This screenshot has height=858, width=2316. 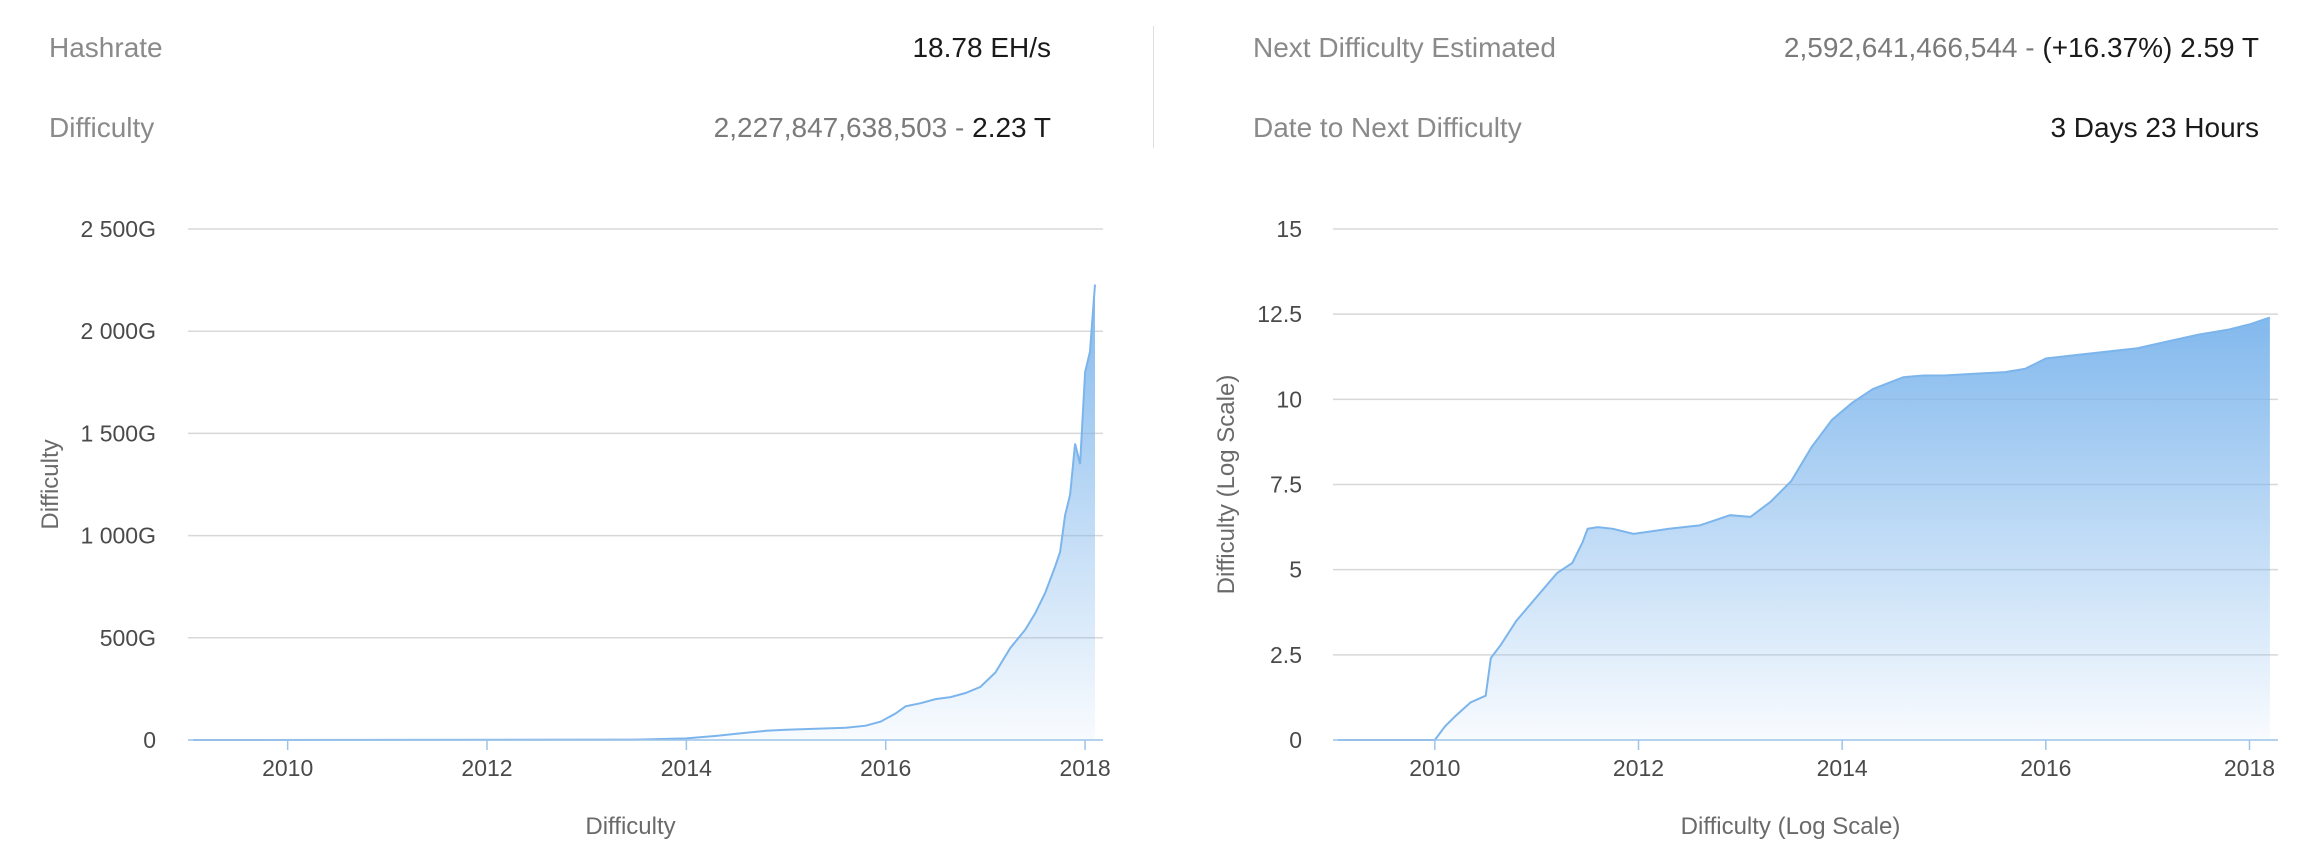 What do you see at coordinates (960, 127) in the screenshot?
I see `difficulty-value-sep: -` at bounding box center [960, 127].